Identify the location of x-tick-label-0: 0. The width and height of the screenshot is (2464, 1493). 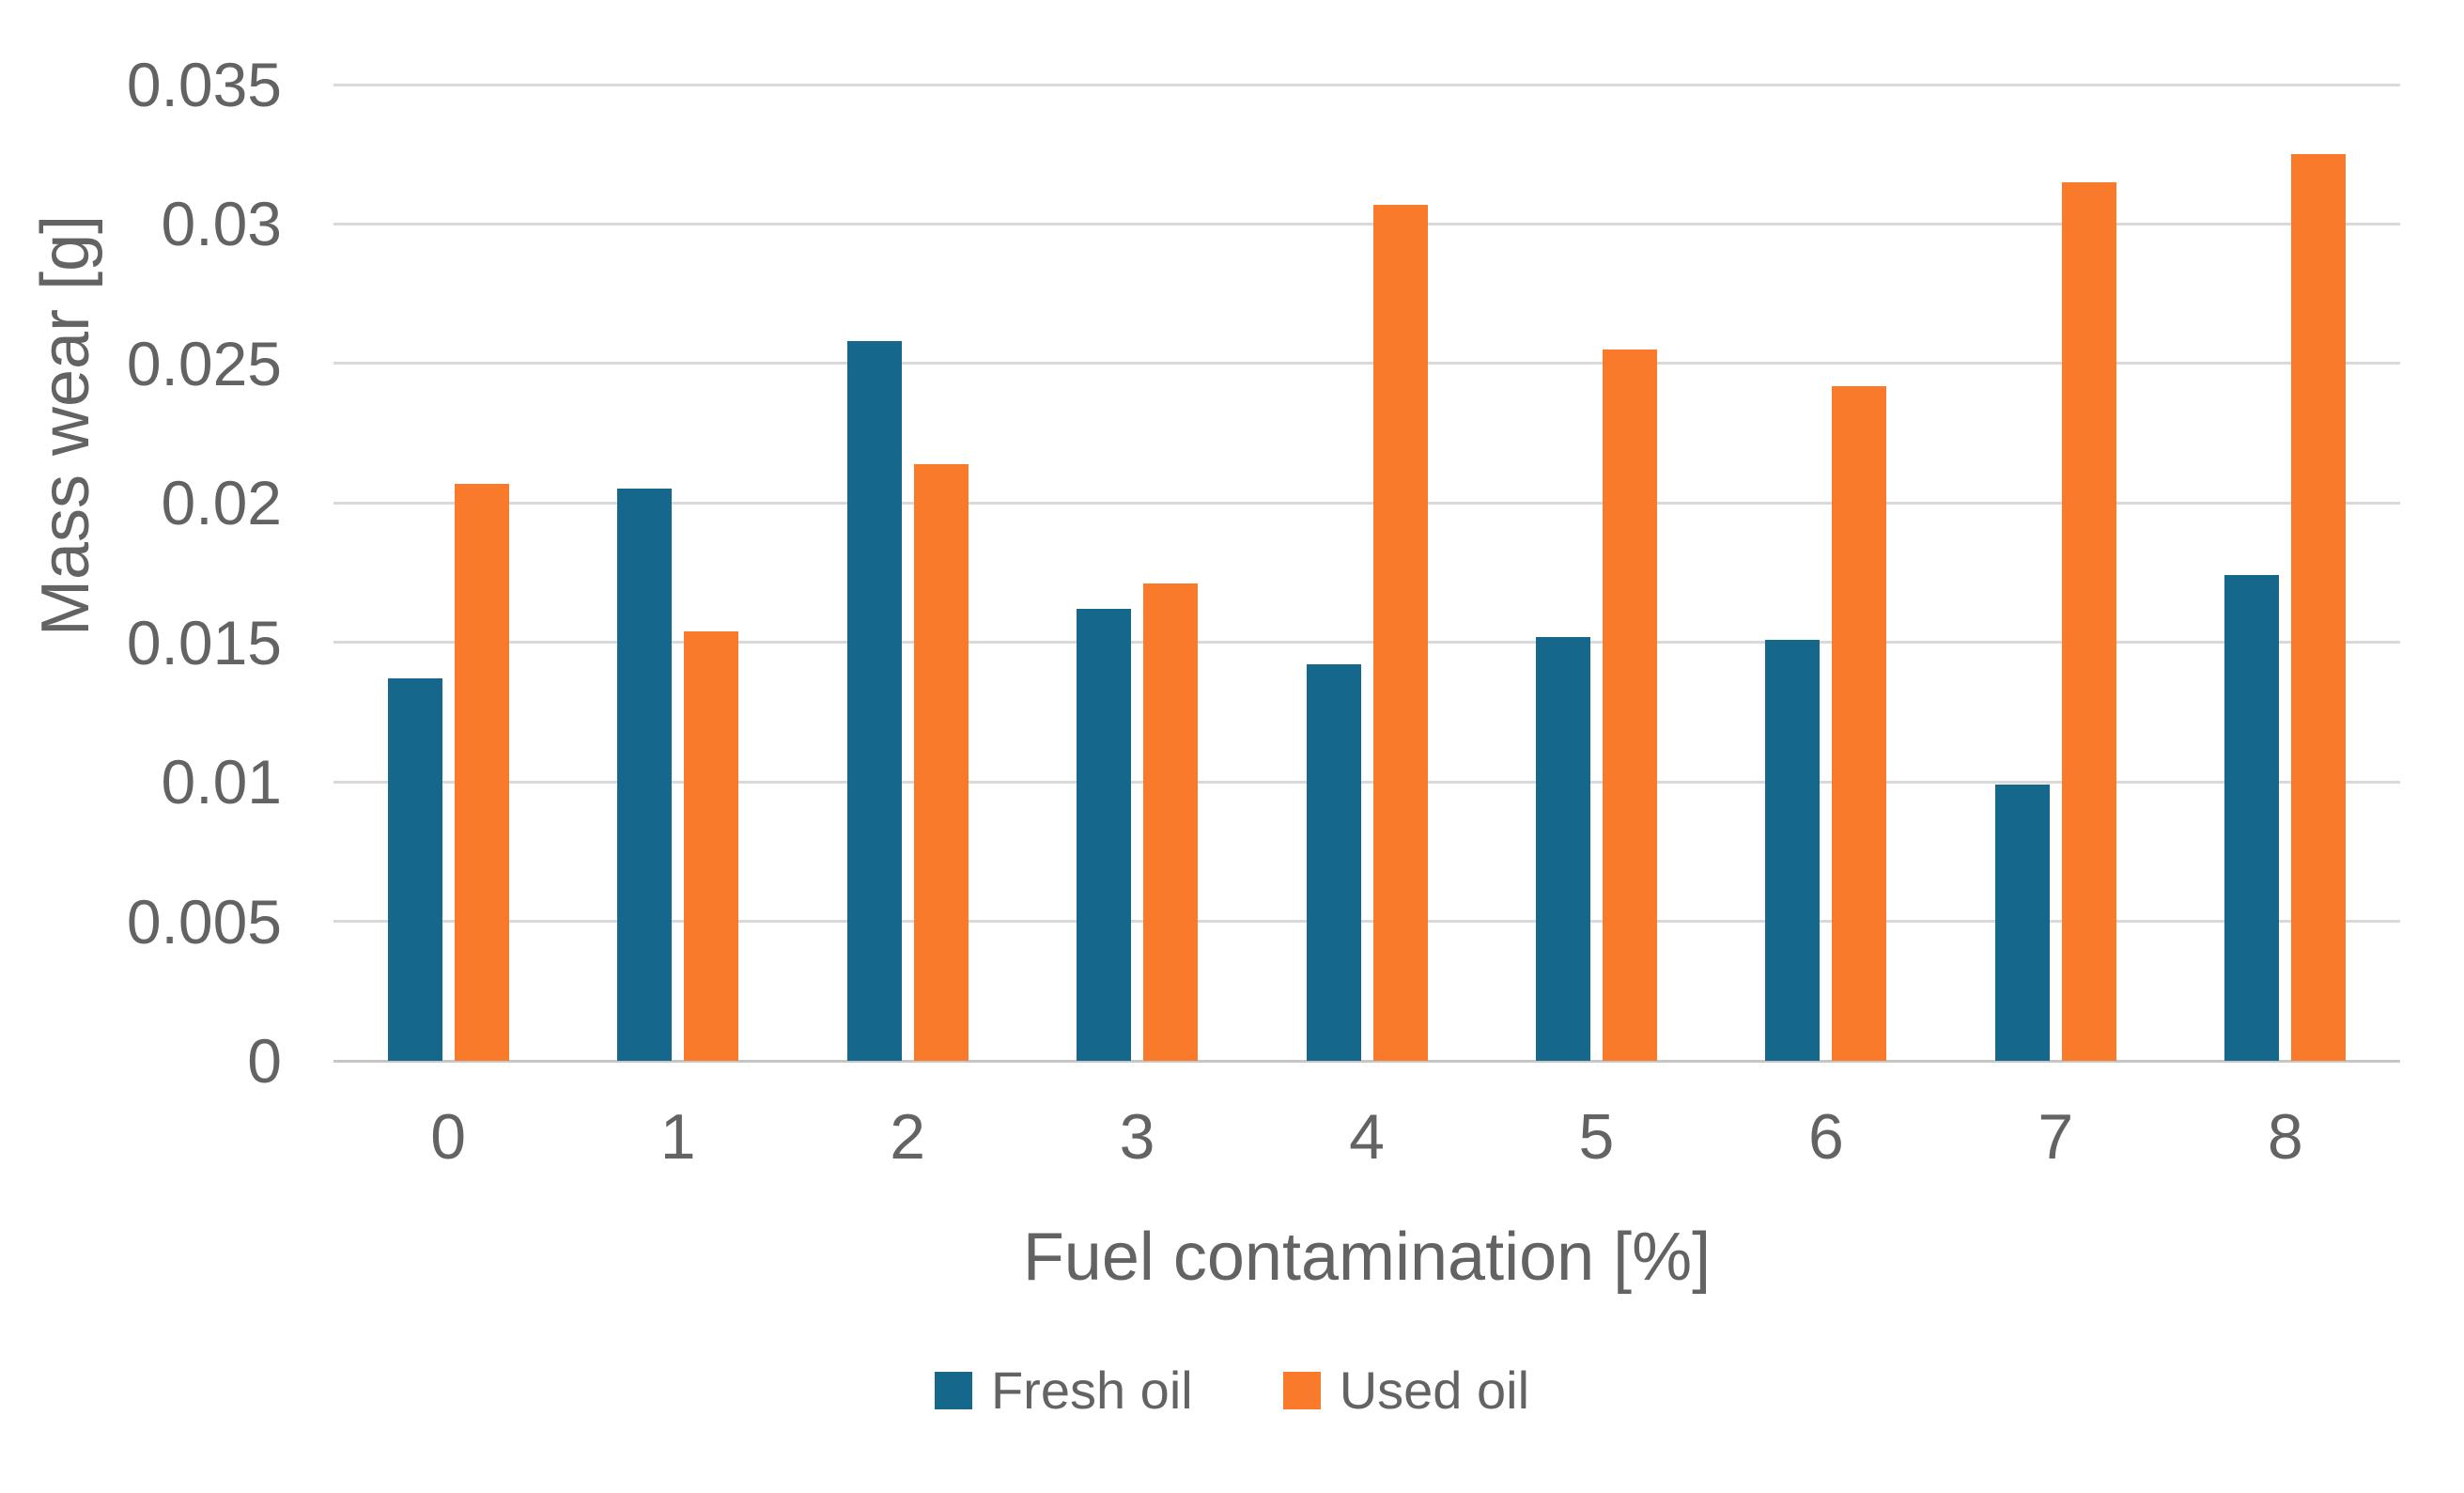
(448, 1137).